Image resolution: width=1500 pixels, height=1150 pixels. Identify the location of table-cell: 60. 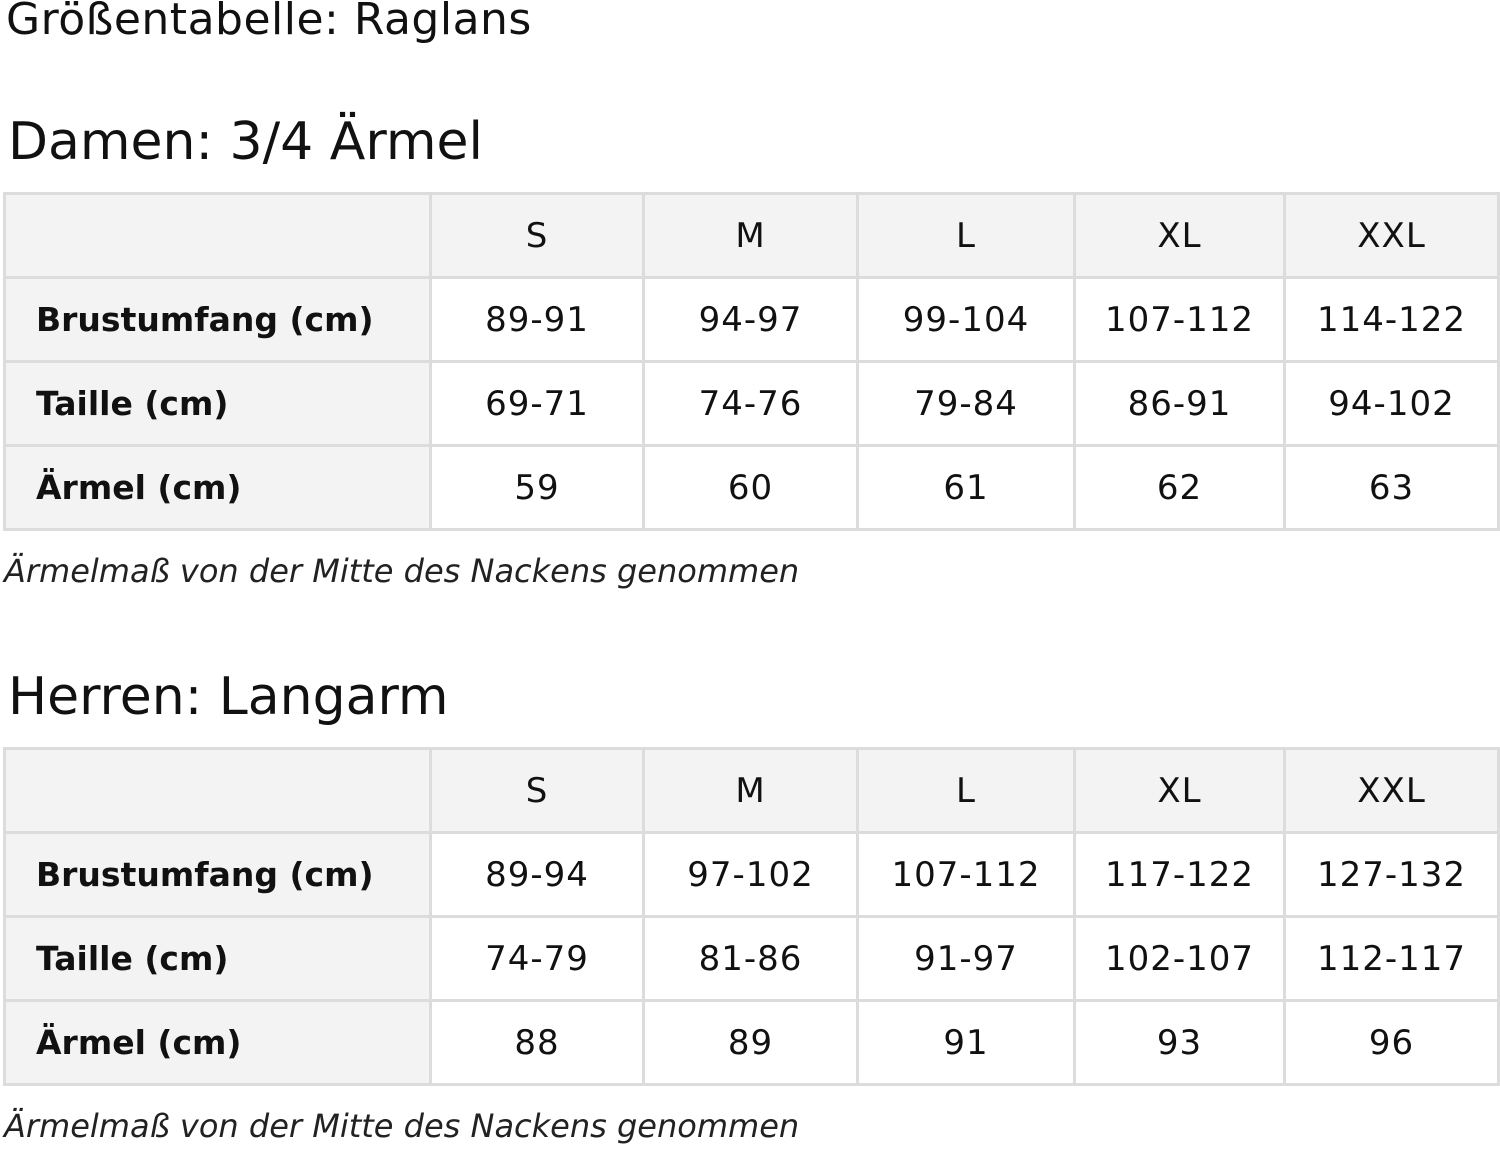
(750, 487).